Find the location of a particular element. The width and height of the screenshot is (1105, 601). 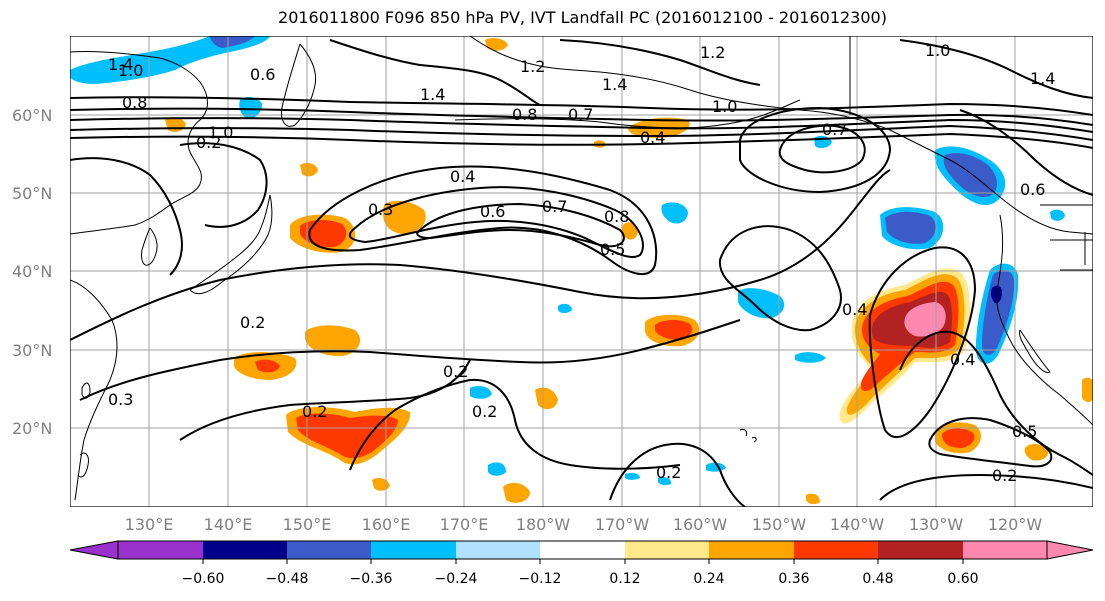

colorbar-tick-label: −0.36 is located at coordinates (371, 579).